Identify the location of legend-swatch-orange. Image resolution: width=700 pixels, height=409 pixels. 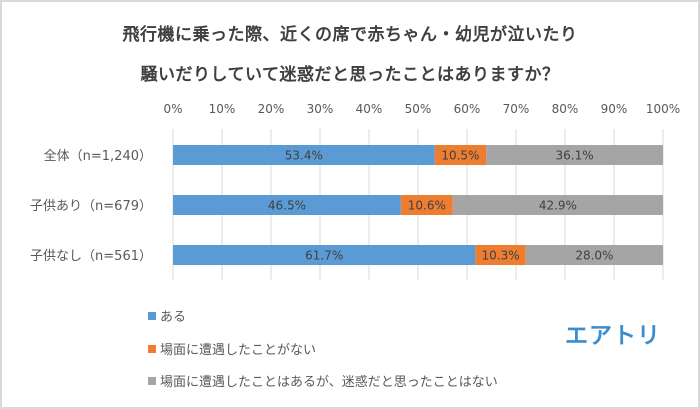
(152, 348).